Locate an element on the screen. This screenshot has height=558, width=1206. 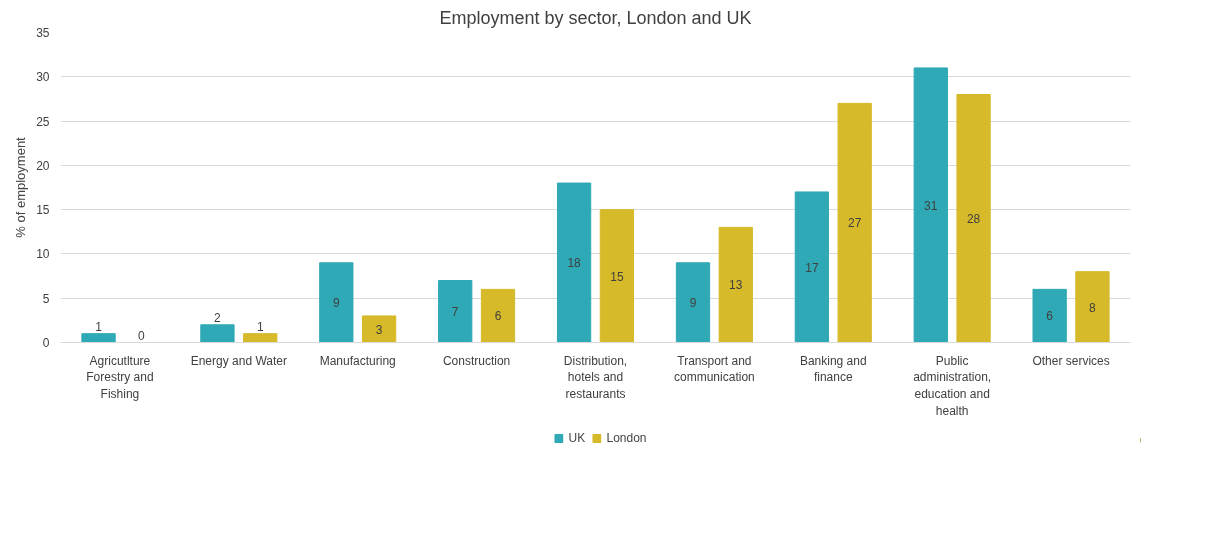
data-label: 17 is located at coordinates (812, 267).